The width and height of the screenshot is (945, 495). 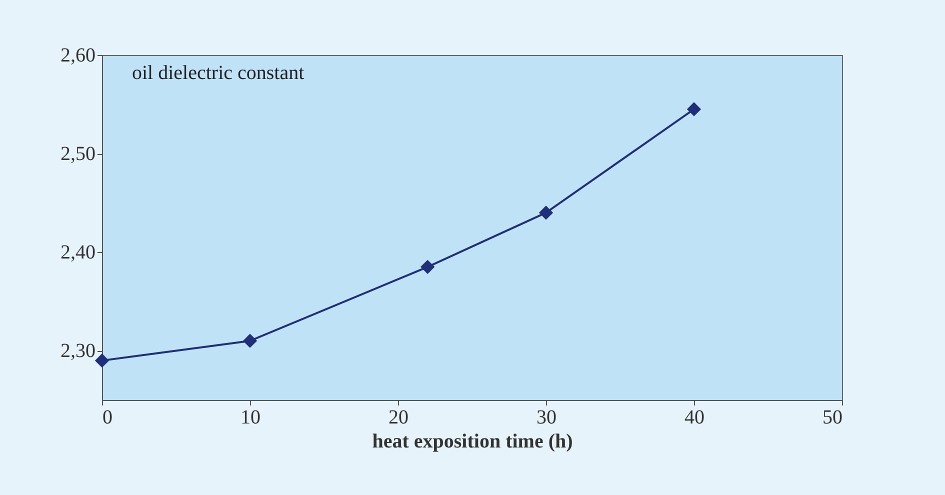 What do you see at coordinates (107, 417) in the screenshot?
I see `x-tick-label: 0` at bounding box center [107, 417].